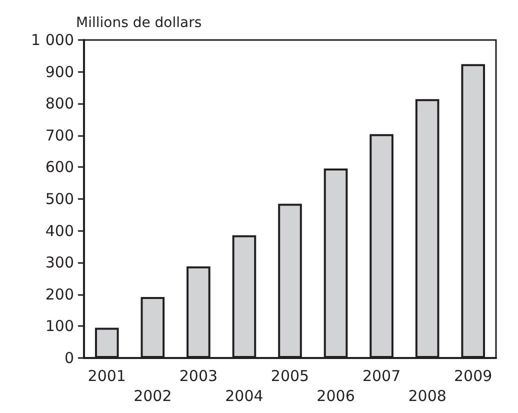  Describe the element at coordinates (59, 199) in the screenshot. I see `y-tick-label: 500` at that location.